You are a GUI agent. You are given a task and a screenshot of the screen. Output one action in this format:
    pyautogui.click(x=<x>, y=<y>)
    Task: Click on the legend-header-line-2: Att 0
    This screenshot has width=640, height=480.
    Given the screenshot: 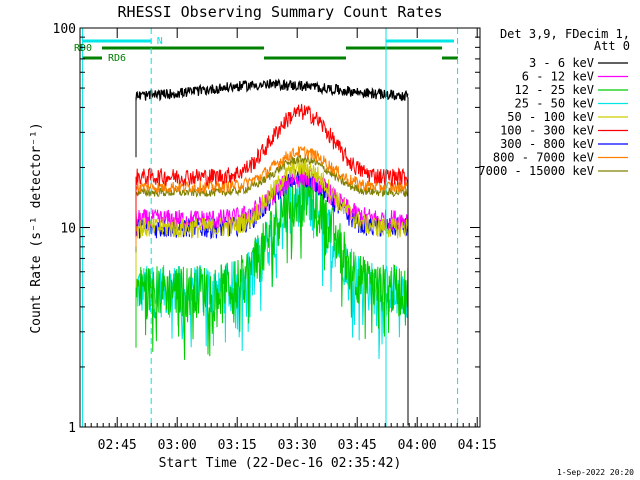 What is the action you would take?
    pyautogui.click(x=612, y=46)
    